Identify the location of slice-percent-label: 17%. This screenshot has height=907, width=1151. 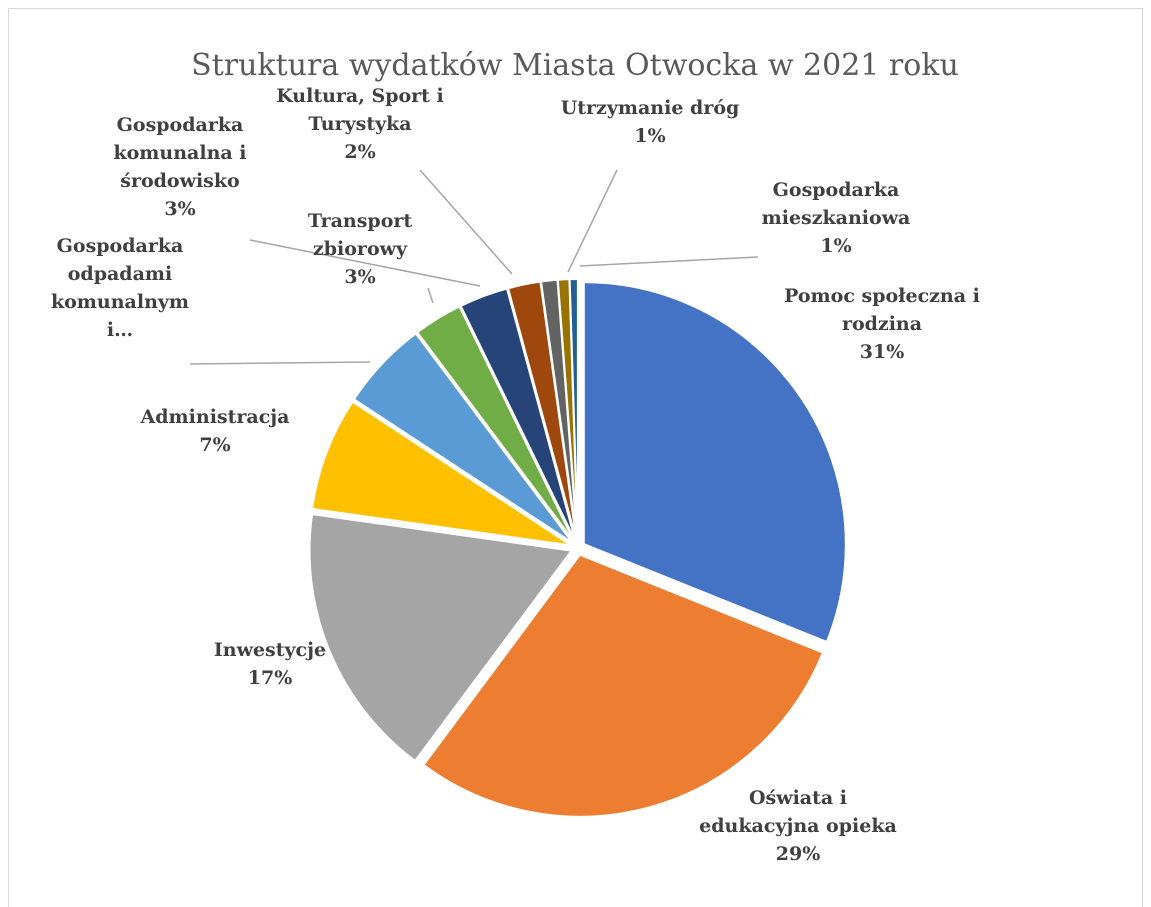
(270, 678).